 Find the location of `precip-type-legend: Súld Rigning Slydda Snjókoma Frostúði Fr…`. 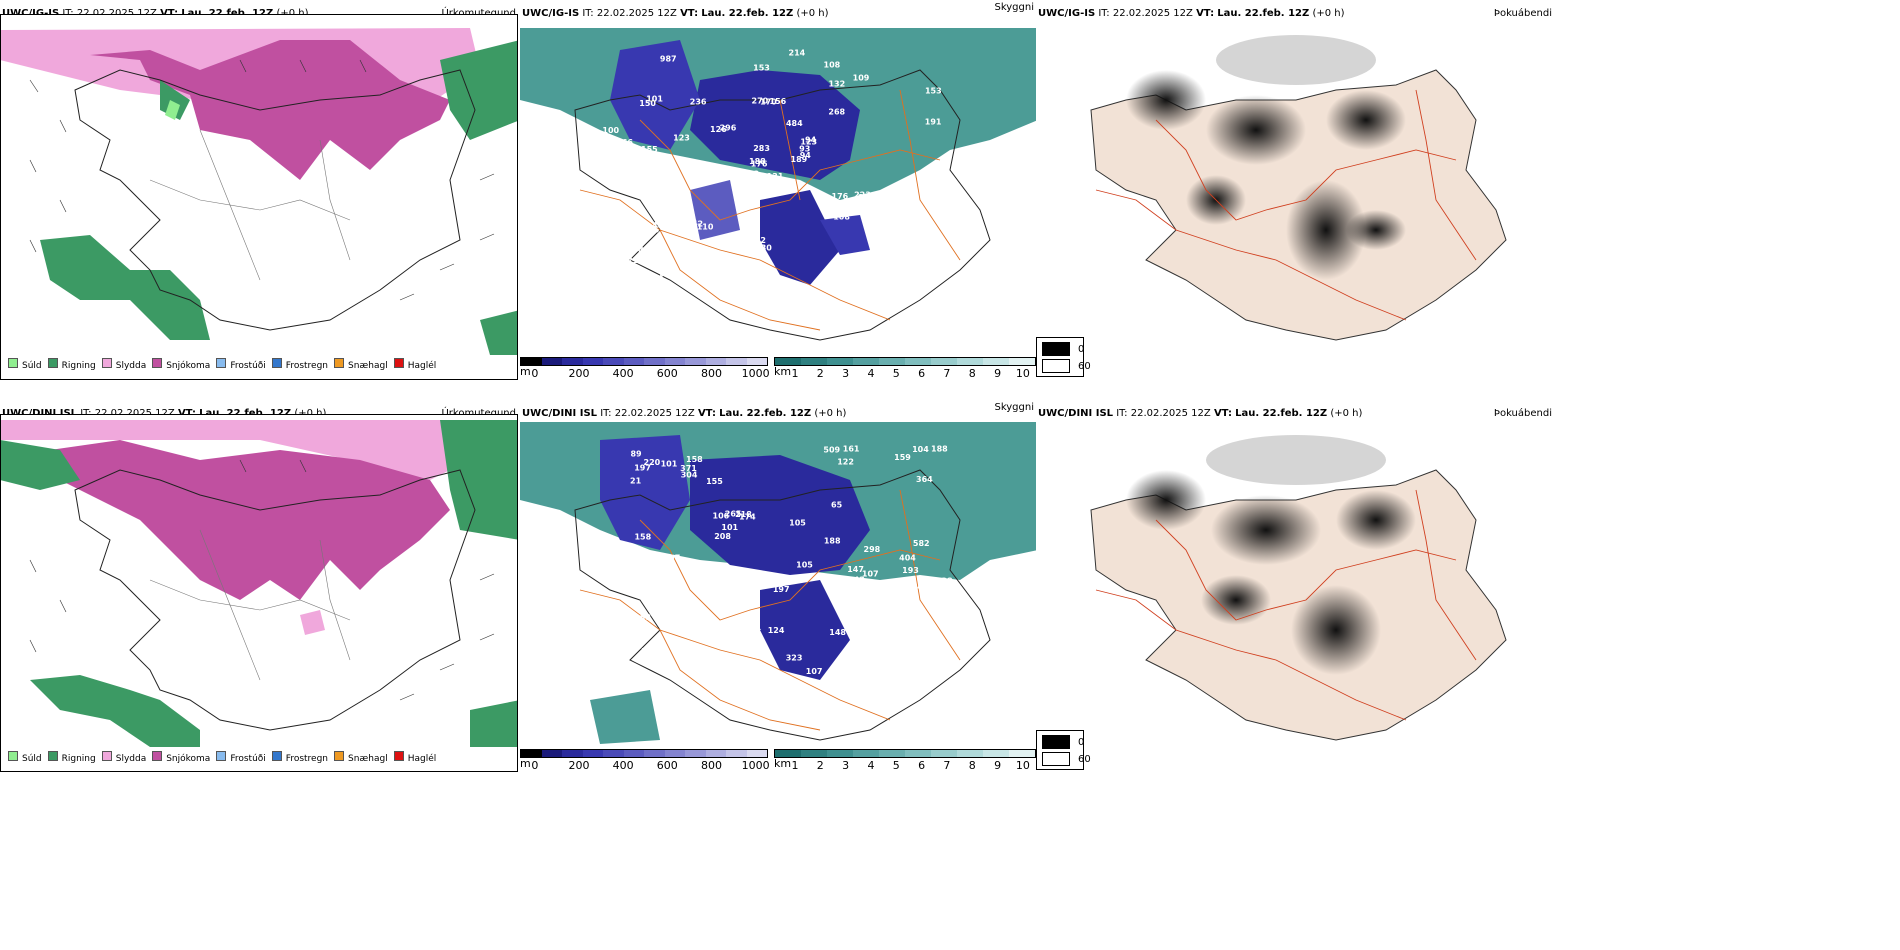

precip-type-legend: Súld Rigning Slydda Snjókoma Frostúði Fr… is located at coordinates (219, 364).